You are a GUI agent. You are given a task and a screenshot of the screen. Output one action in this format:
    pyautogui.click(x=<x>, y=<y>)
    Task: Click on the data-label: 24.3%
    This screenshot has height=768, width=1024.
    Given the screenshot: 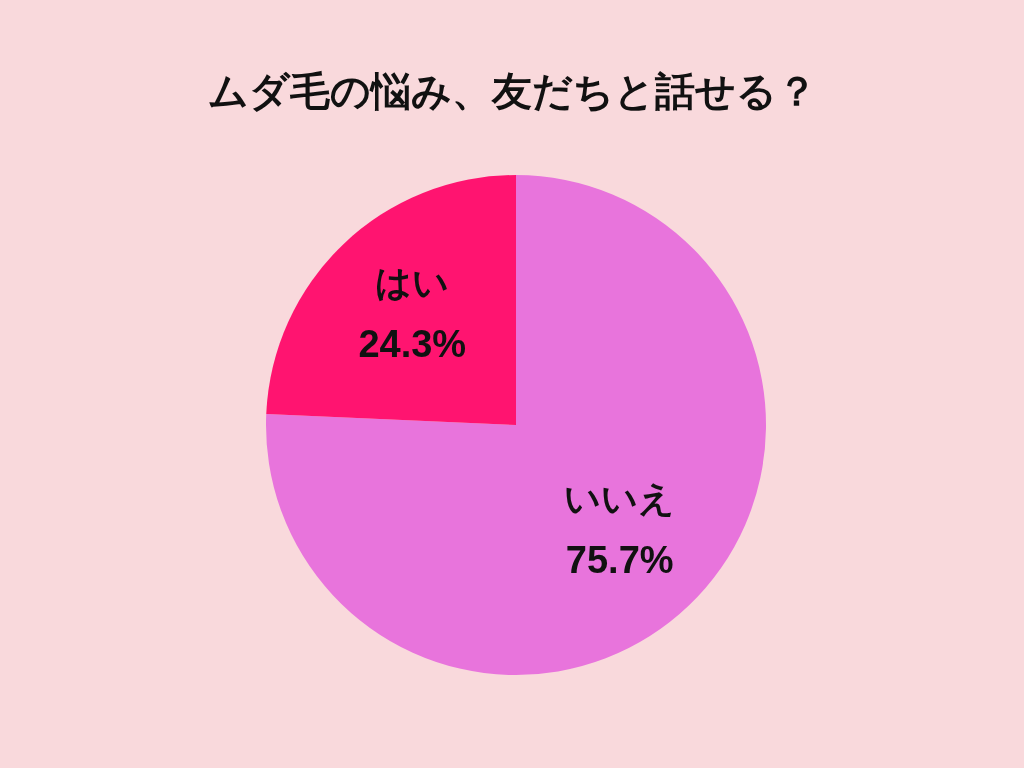 What is the action you would take?
    pyautogui.click(x=412, y=343)
    